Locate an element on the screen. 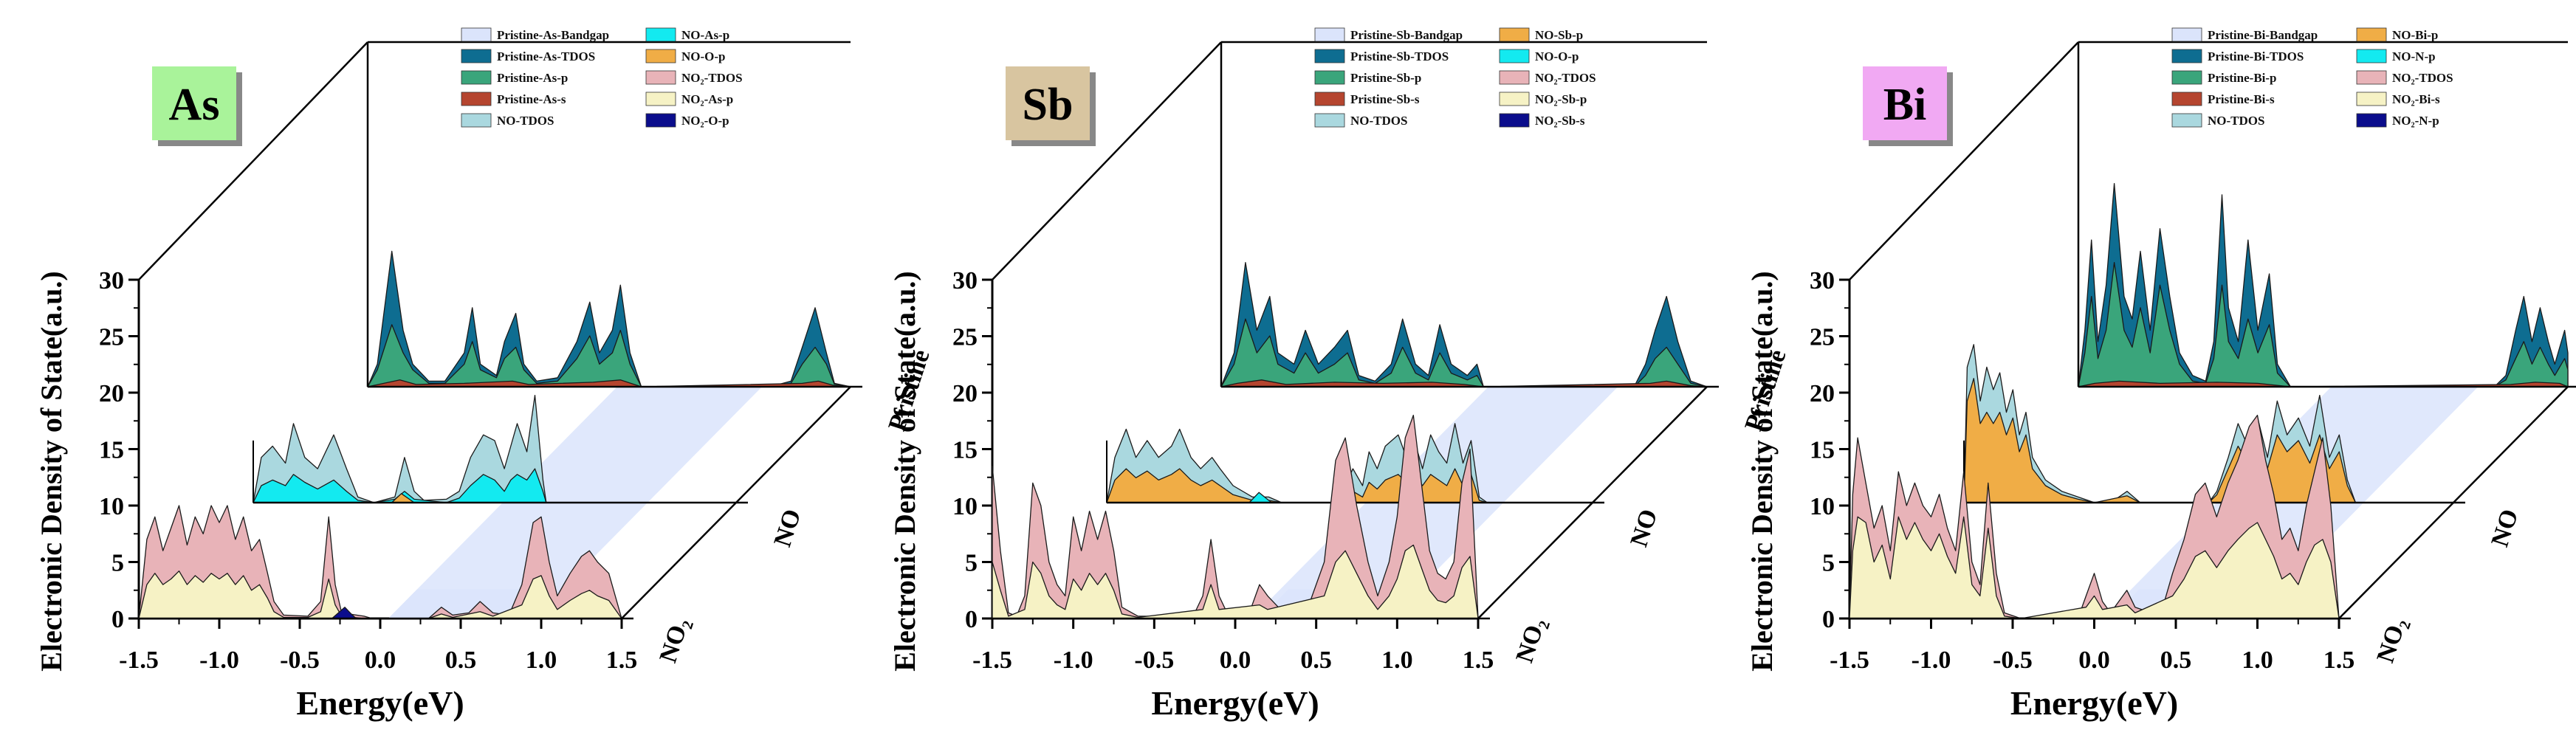 Image resolution: width=2576 pixels, height=741 pixels. series-pristine-bi-s is located at coordinates (2323, 383).